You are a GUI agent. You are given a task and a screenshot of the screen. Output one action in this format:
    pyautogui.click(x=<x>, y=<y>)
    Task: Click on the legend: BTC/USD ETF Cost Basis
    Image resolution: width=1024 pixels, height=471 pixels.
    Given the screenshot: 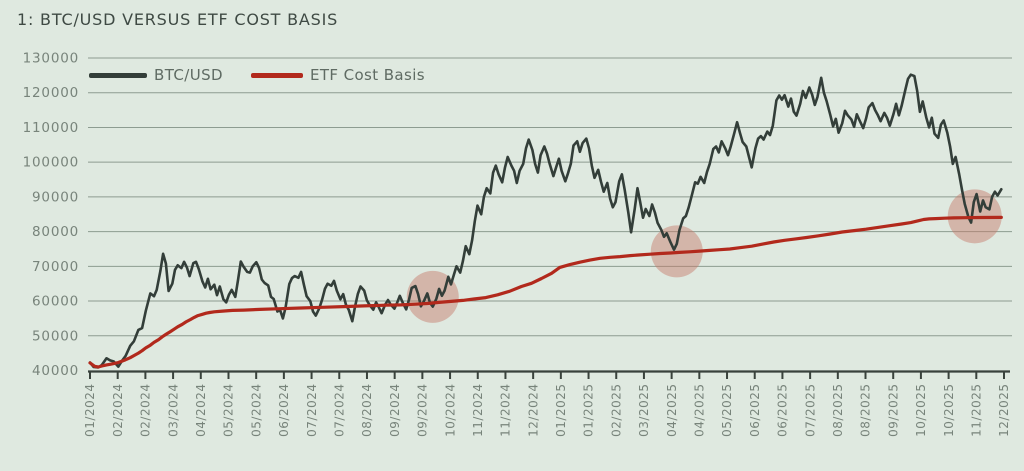 What is the action you would take?
    pyautogui.click(x=257, y=75)
    